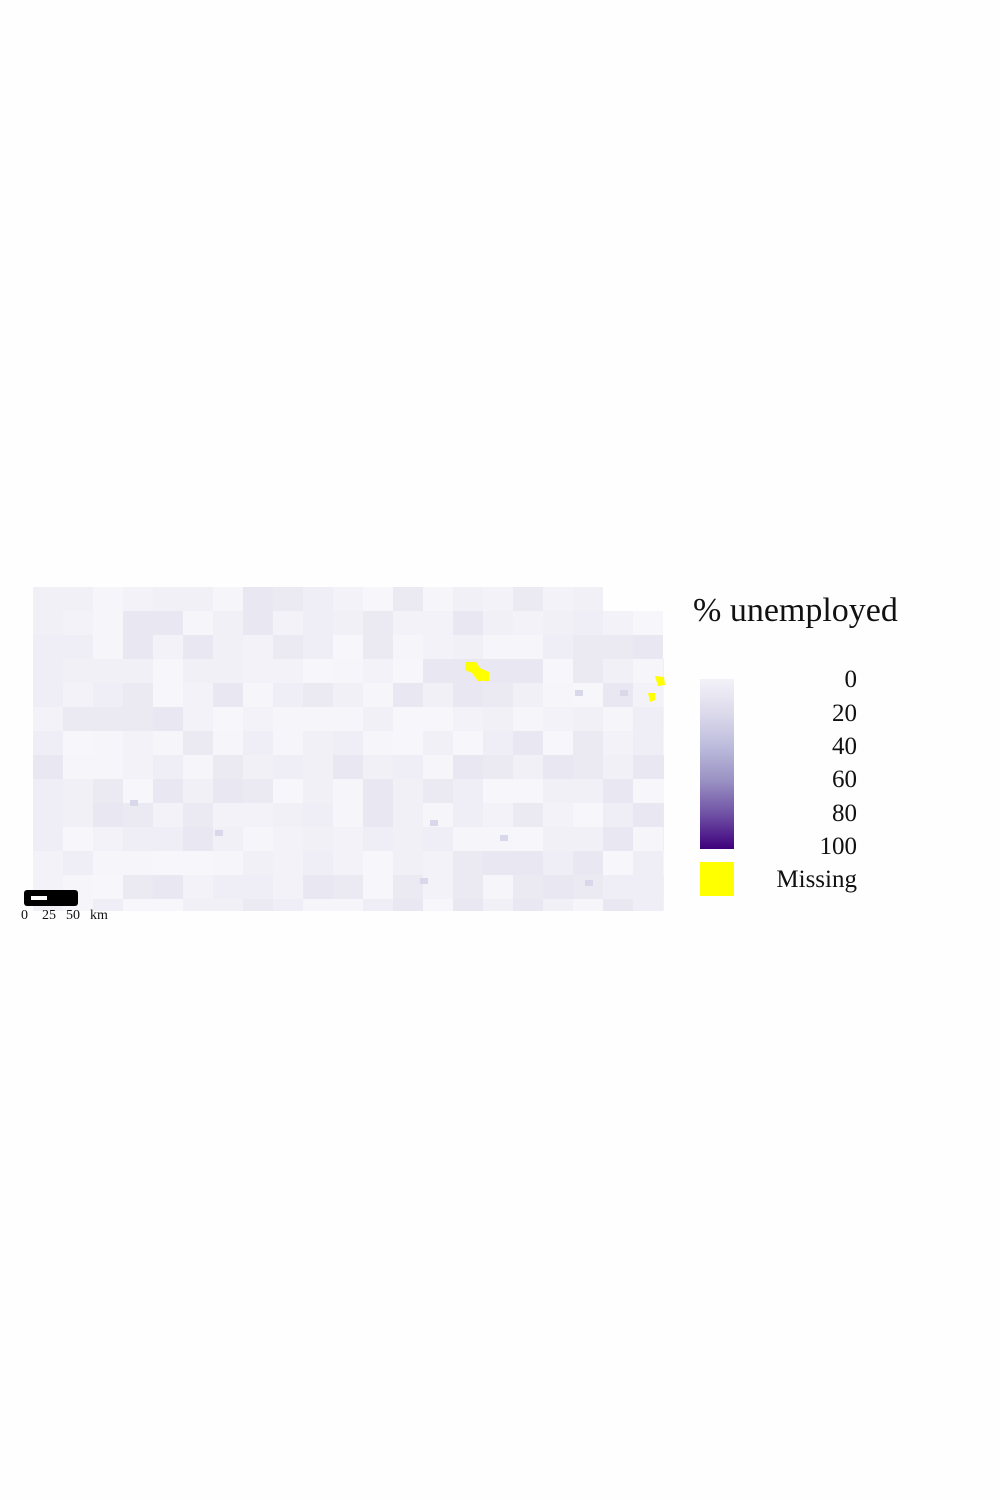  I want to click on legend-tick-100: 100, so click(838, 846).